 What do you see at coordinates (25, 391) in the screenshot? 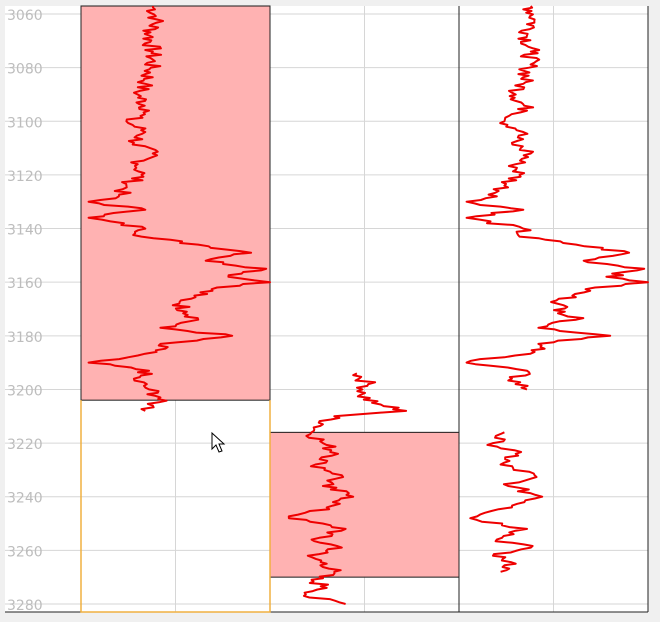
I see `depth-tick-label-3200: 3200` at bounding box center [25, 391].